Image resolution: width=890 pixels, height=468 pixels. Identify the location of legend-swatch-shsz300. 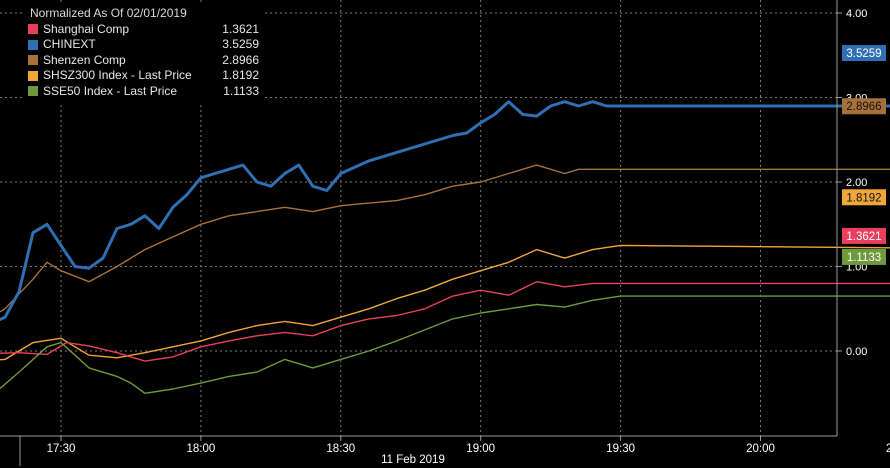
(33, 75).